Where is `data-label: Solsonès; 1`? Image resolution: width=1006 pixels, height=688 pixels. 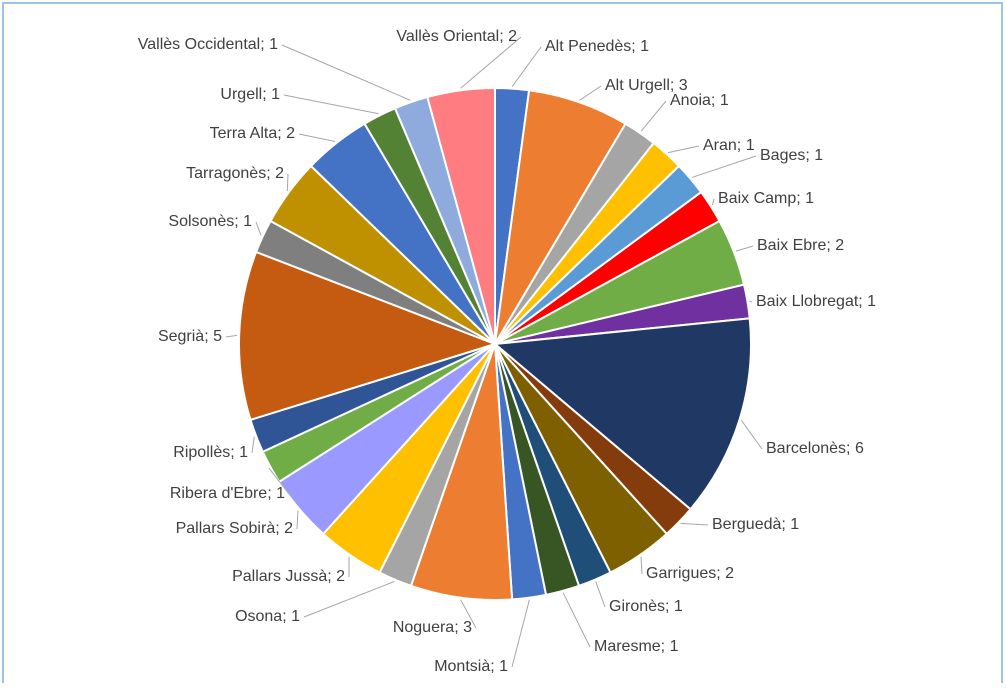 data-label: Solsonès; 1 is located at coordinates (210, 221).